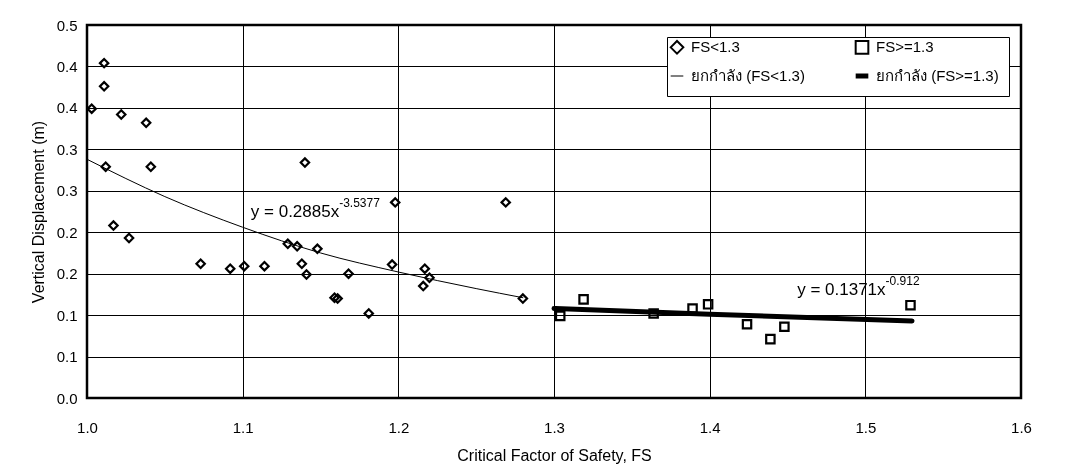 Image resolution: width=1074 pixels, height=476 pixels. What do you see at coordinates (554, 427) in the screenshot?
I see `x-tick-label: 1.3` at bounding box center [554, 427].